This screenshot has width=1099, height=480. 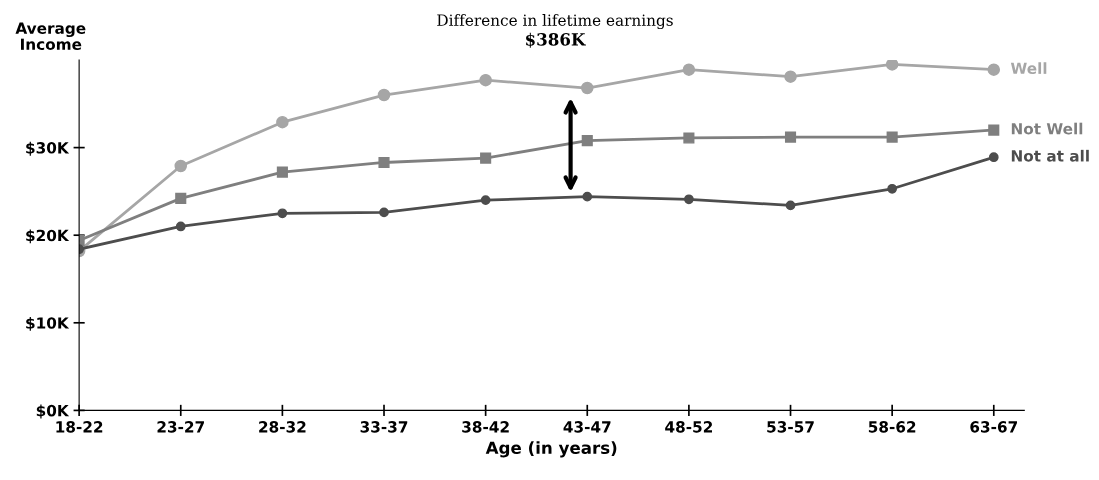 What do you see at coordinates (790, 427) in the screenshot?
I see `x-tick-label: 53-57` at bounding box center [790, 427].